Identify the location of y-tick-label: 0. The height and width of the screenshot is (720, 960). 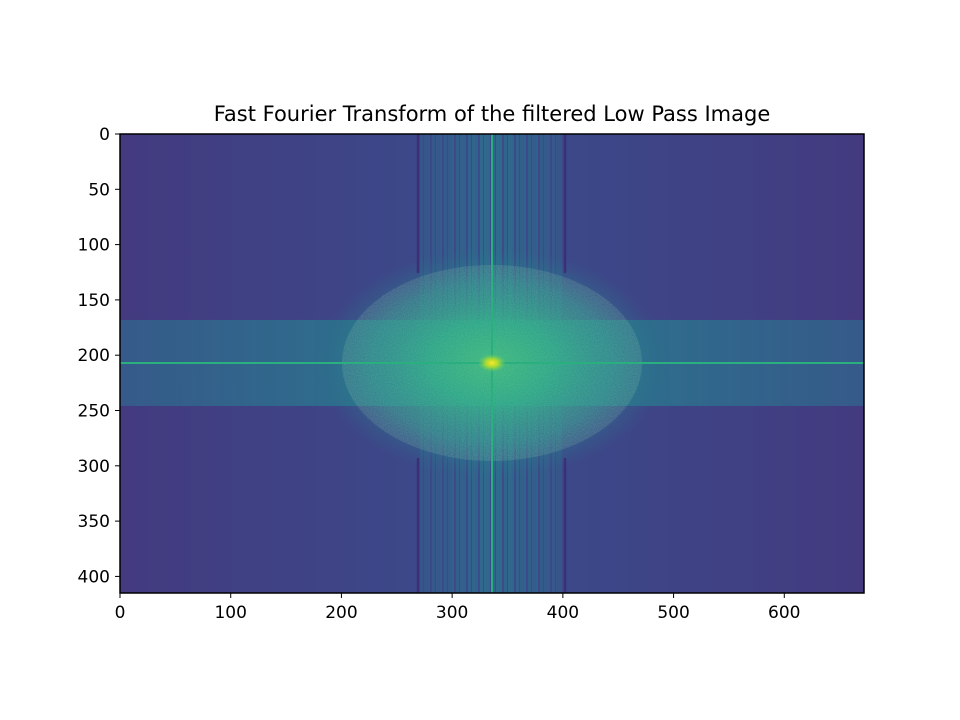
(104, 135).